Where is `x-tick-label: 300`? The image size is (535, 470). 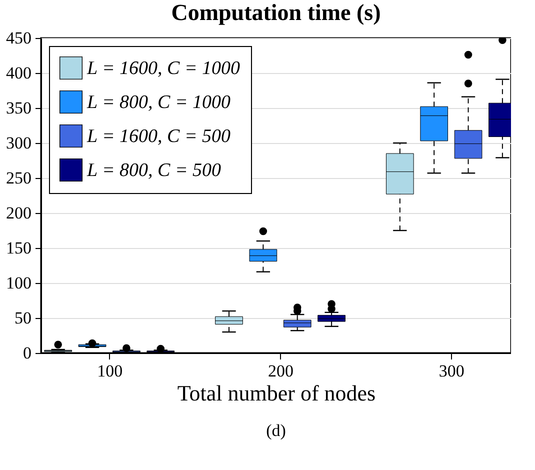
x-tick-label: 300 is located at coordinates (451, 371).